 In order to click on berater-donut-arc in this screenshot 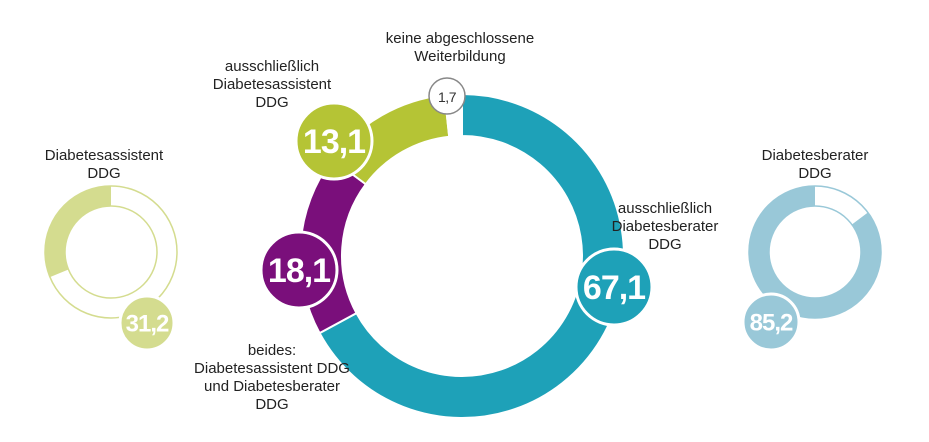, I will do `click(815, 252)`.